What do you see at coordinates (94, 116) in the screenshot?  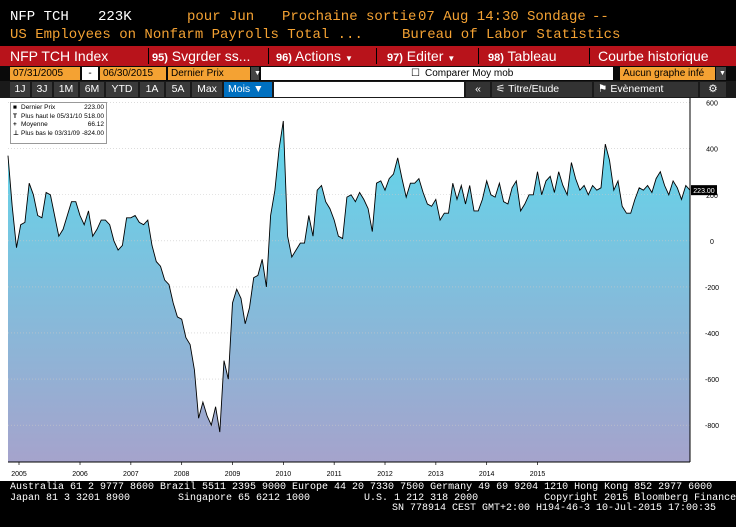 I see `legend-value: 518.00` at bounding box center [94, 116].